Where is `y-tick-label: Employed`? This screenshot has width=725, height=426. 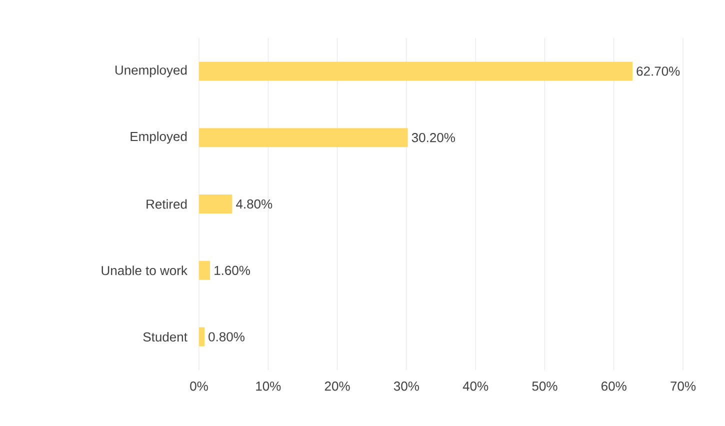 y-tick-label: Employed is located at coordinates (158, 138).